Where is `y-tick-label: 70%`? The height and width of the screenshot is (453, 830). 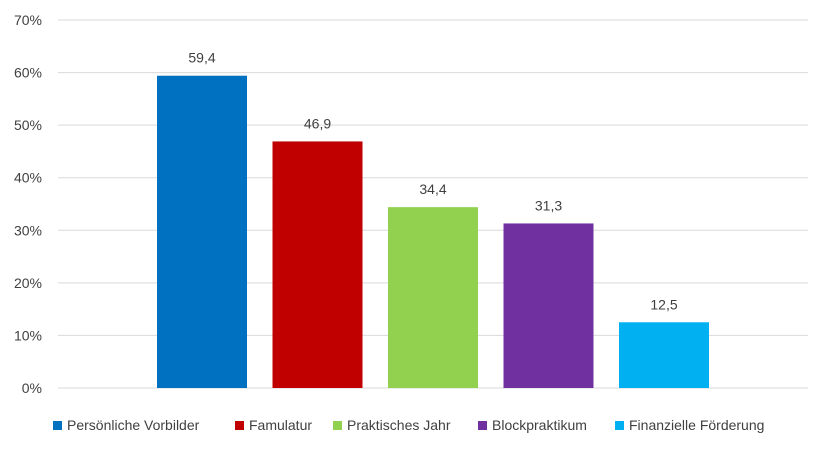
y-tick-label: 70% is located at coordinates (28, 20).